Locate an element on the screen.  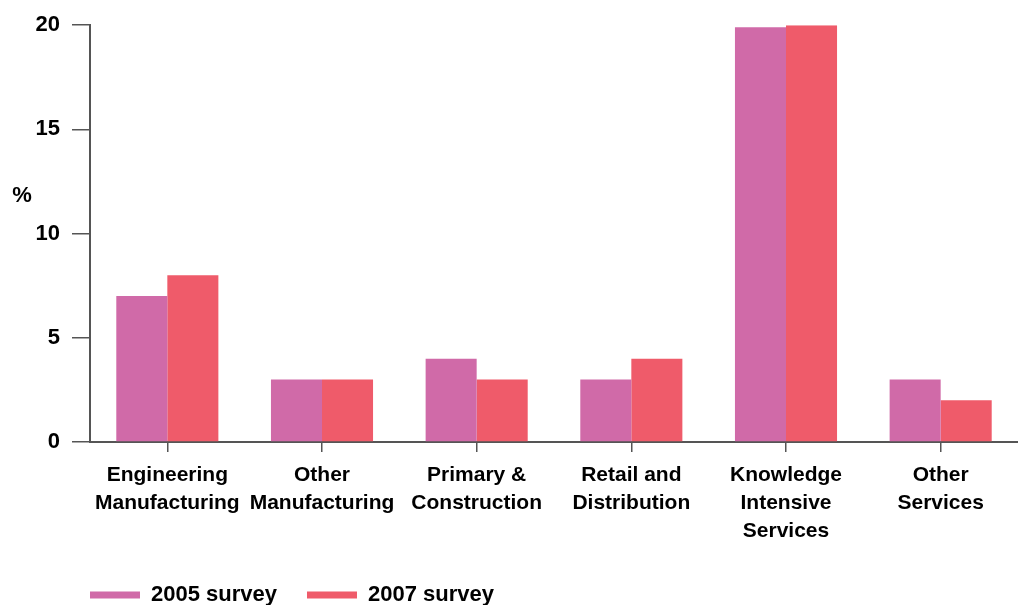
x-tick-label: Primary & Construction is located at coordinates (476, 487).